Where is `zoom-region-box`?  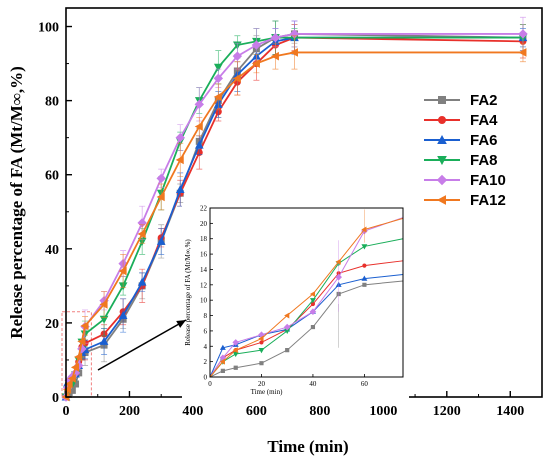
zoom-region-box is located at coordinates (76, 354).